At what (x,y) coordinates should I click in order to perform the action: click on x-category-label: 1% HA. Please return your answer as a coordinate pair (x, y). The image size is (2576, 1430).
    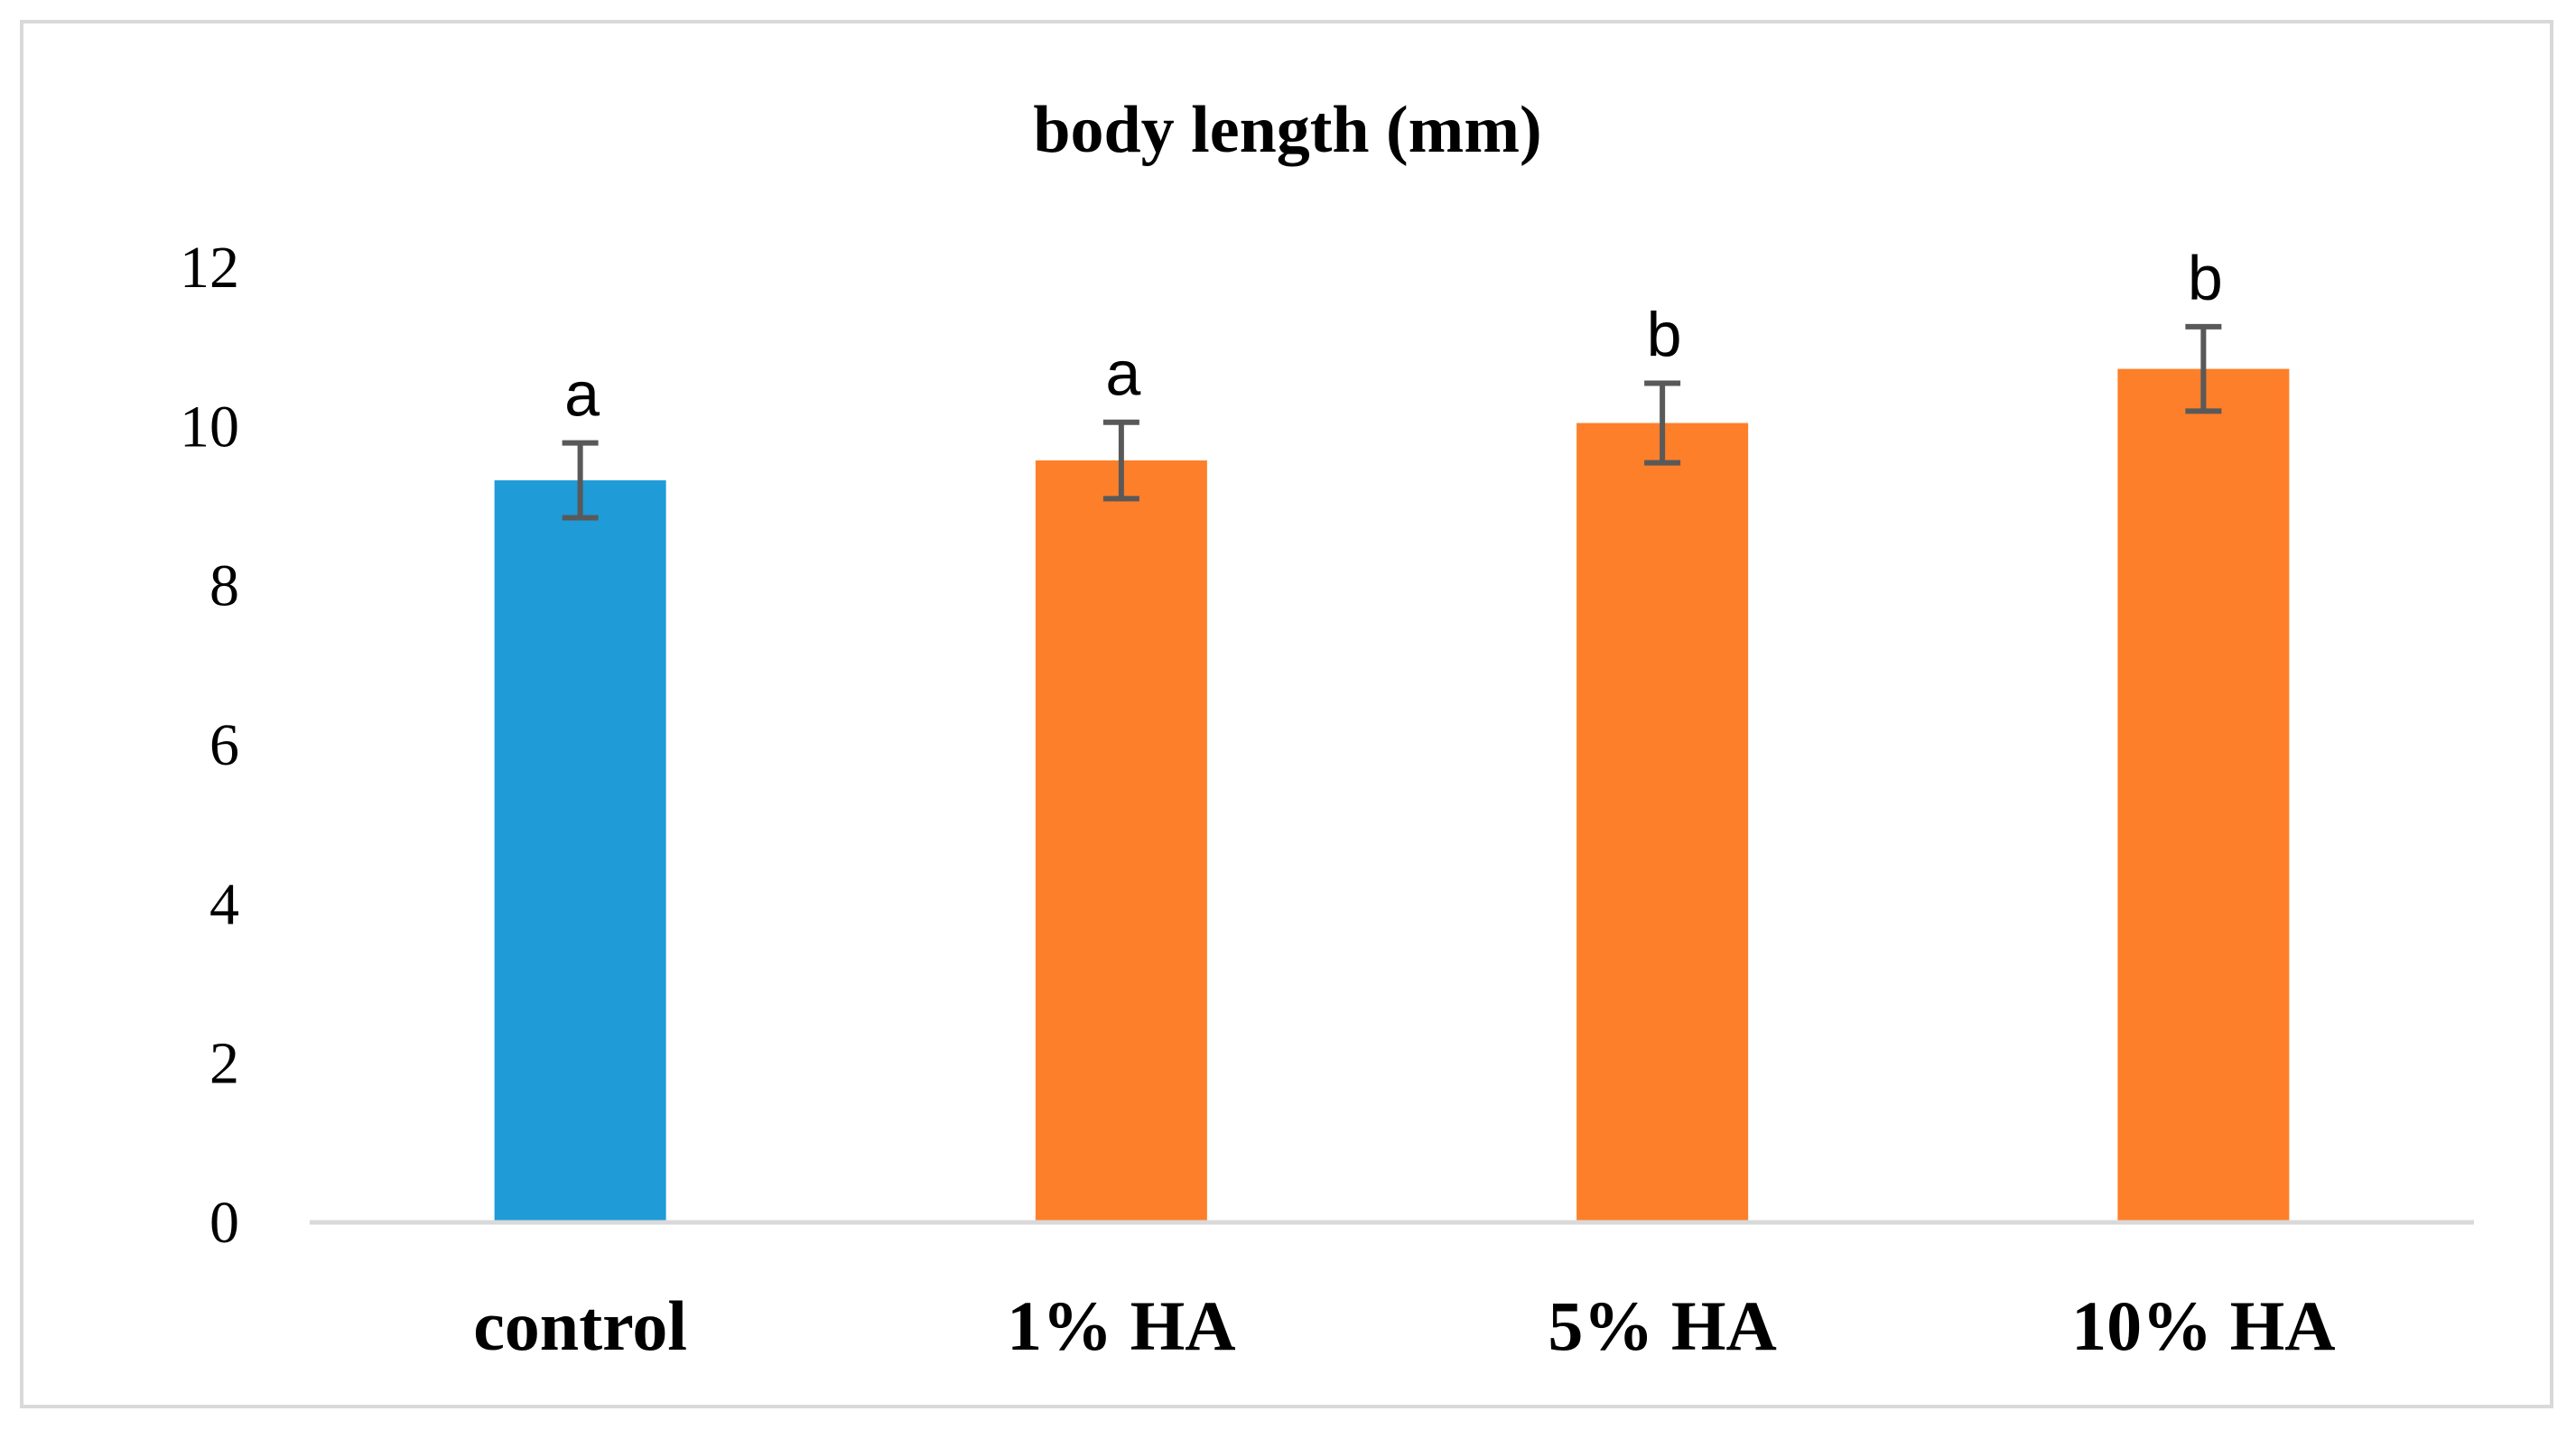
    Looking at the image, I should click on (1121, 1325).